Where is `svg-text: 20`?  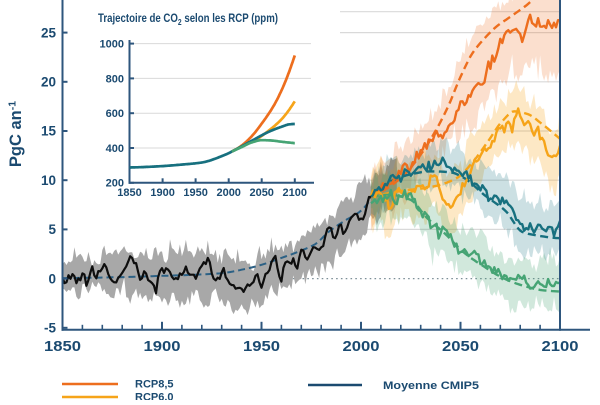 svg-text: 20 is located at coordinates (48, 82).